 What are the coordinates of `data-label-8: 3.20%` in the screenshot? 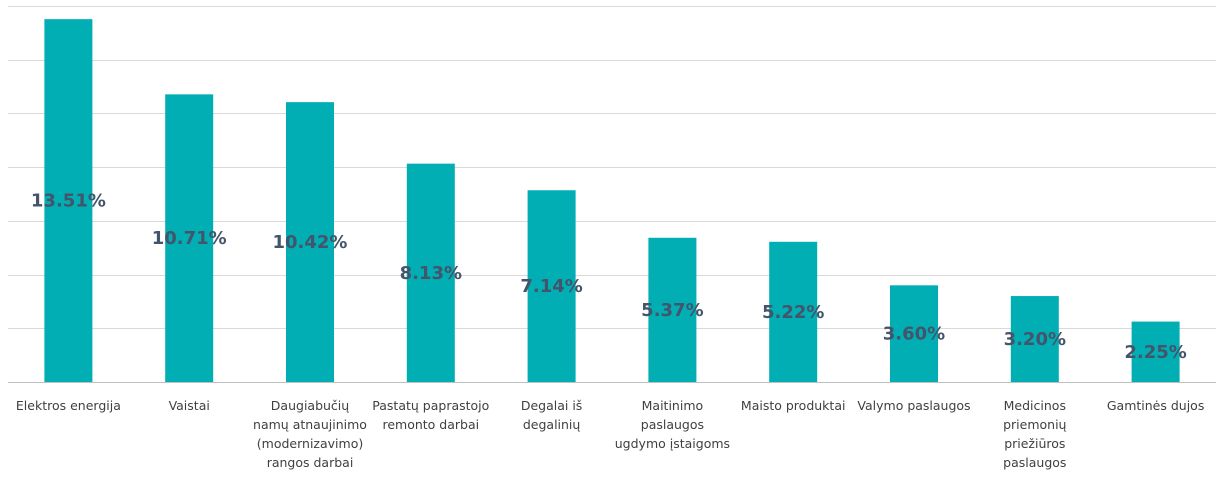 It's located at (1035, 339).